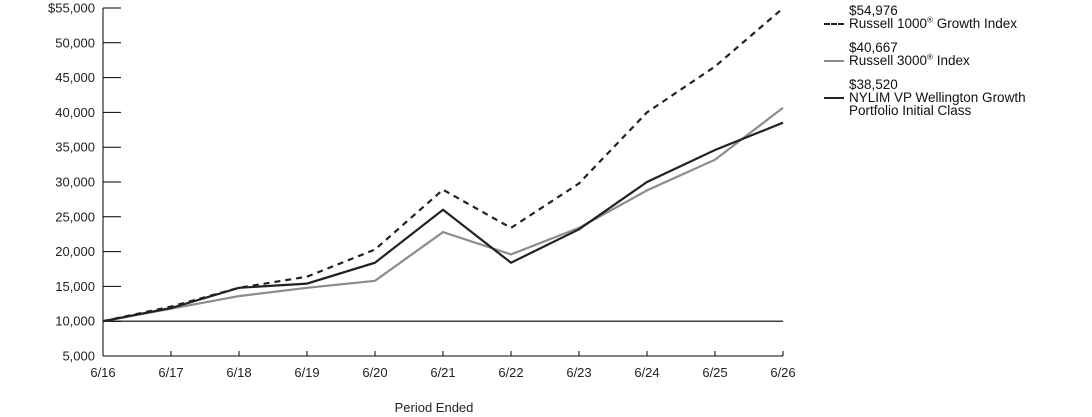  Describe the element at coordinates (434, 407) in the screenshot. I see `x-axis-title: Period Ended` at that location.